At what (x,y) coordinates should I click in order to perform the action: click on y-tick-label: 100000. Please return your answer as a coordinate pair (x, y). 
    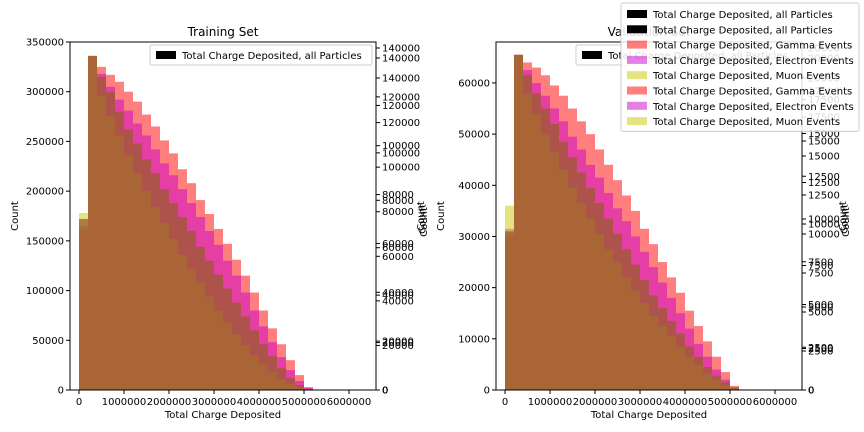
    Looking at the image, I should click on (45, 291).